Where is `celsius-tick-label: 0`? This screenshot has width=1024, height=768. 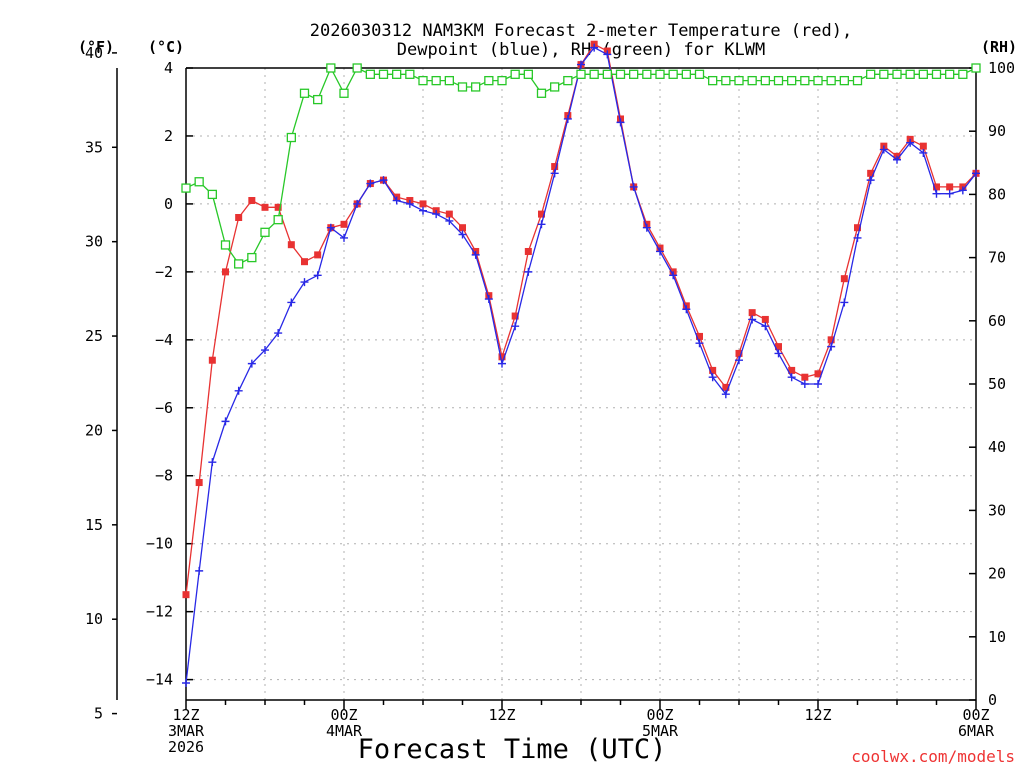
celsius-tick-label: 0 is located at coordinates (168, 204).